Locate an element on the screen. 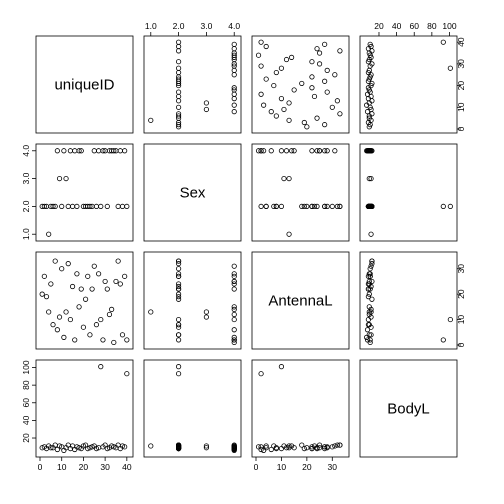 The width and height of the screenshot is (504, 504). x-tick-label-BodyL: 40 is located at coordinates (397, 26).